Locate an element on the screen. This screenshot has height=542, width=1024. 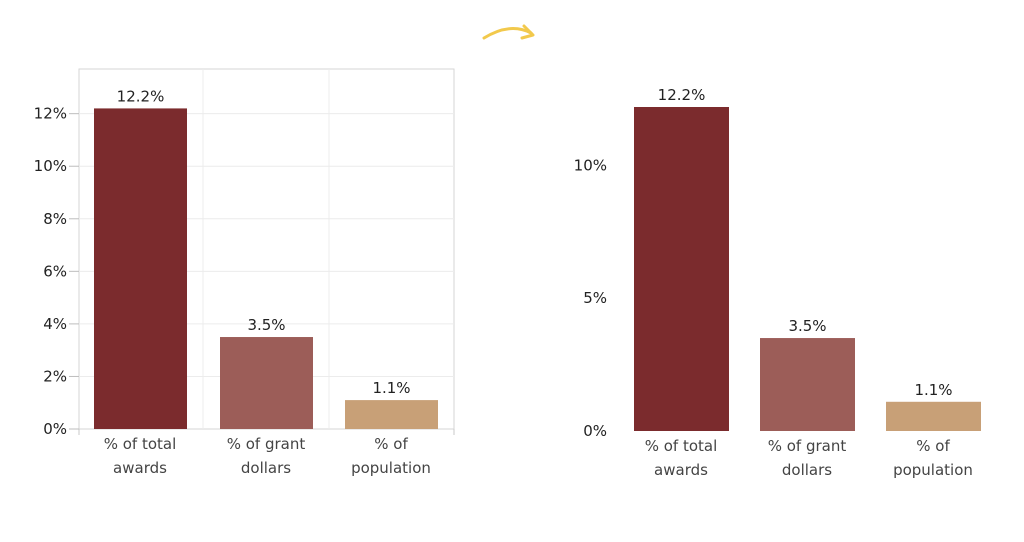
y-tick-label: 12% is located at coordinates (50, 114).